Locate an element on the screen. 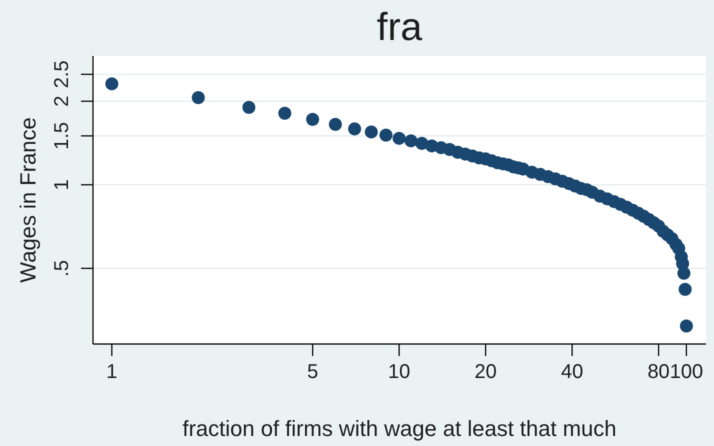 This screenshot has width=714, height=446. y-tick-label: 1 is located at coordinates (62, 184).